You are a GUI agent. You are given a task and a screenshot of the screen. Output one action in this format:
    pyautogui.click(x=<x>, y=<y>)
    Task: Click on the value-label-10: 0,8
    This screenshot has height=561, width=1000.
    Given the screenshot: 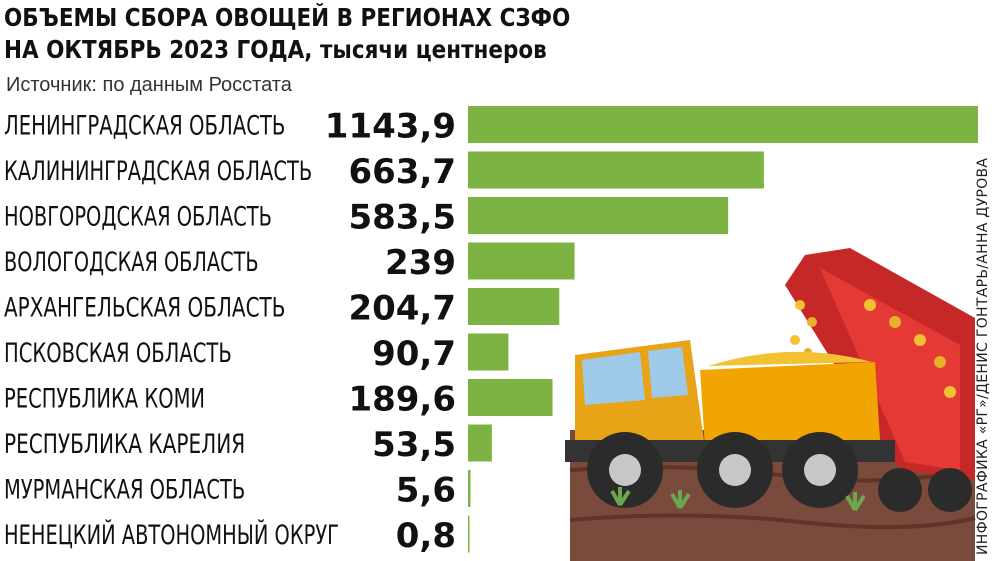 What is the action you would take?
    pyautogui.click(x=426, y=536)
    